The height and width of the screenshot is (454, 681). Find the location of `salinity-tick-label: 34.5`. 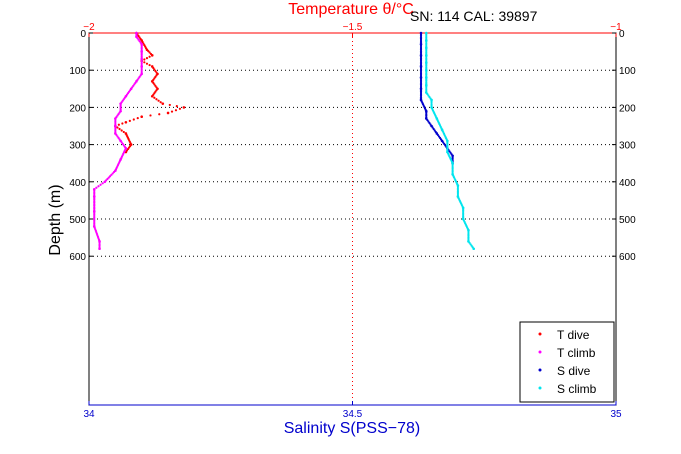

salinity-tick-label: 34.5 is located at coordinates (353, 414).